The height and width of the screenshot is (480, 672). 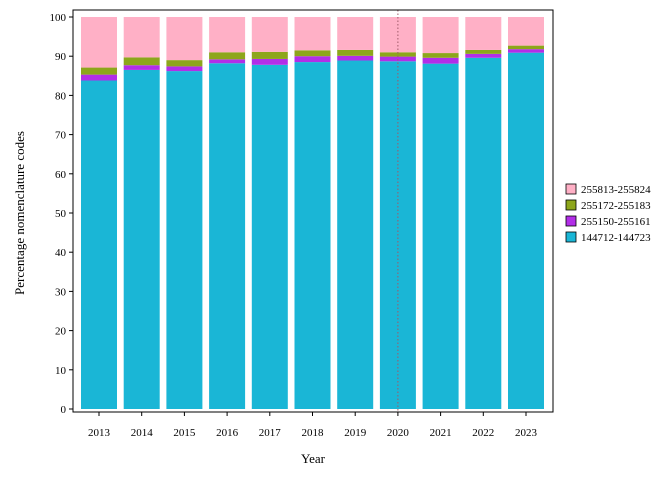 I want to click on legend-label: 255813-255824, so click(x=616, y=190).